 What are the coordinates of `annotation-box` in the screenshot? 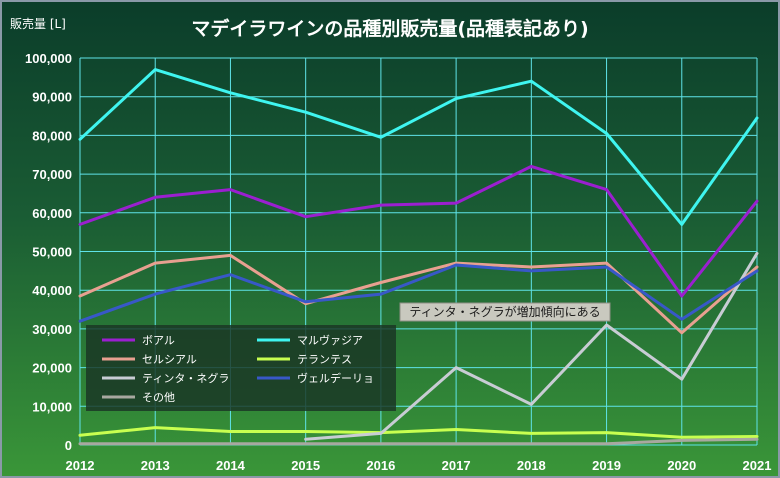 It's located at (505, 312).